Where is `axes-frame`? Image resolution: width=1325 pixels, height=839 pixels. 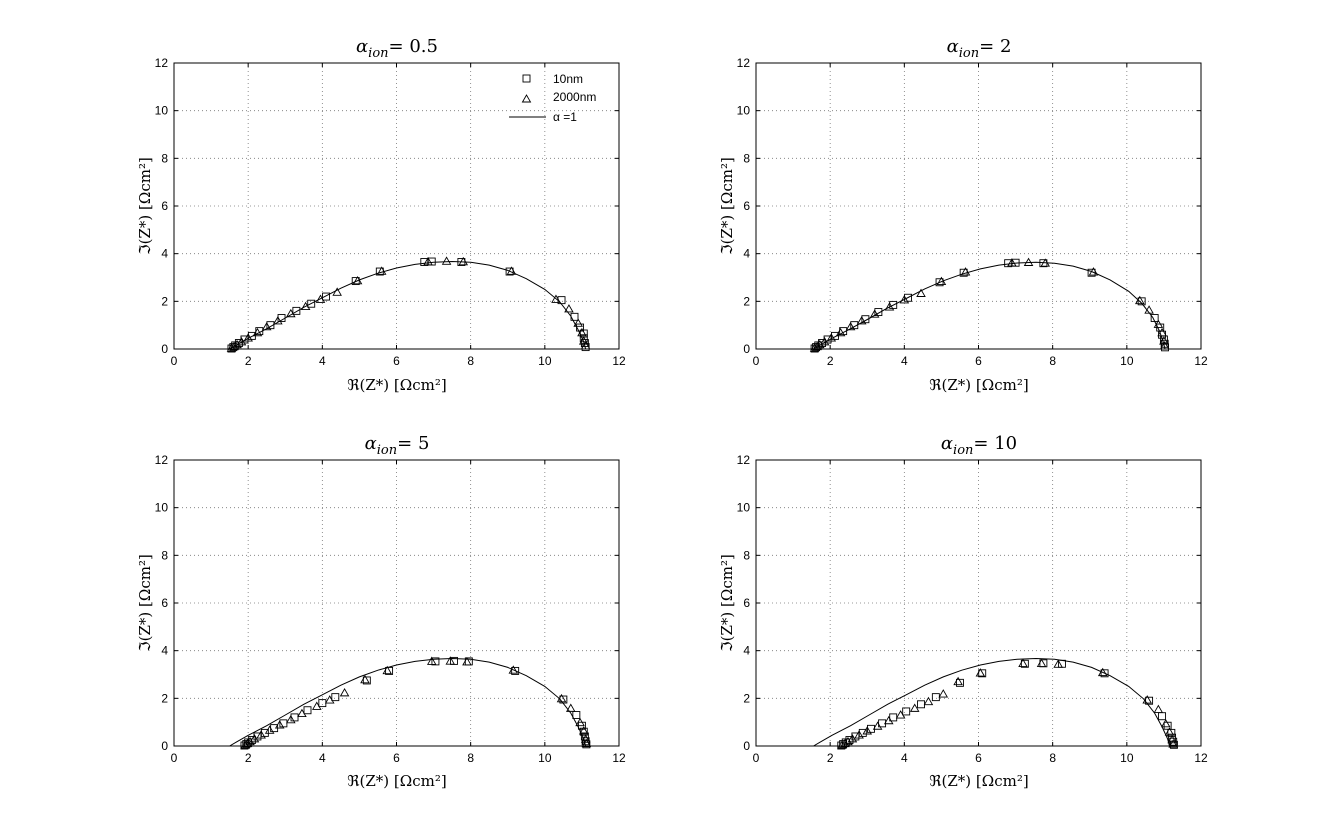
axes-frame is located at coordinates (396, 206).